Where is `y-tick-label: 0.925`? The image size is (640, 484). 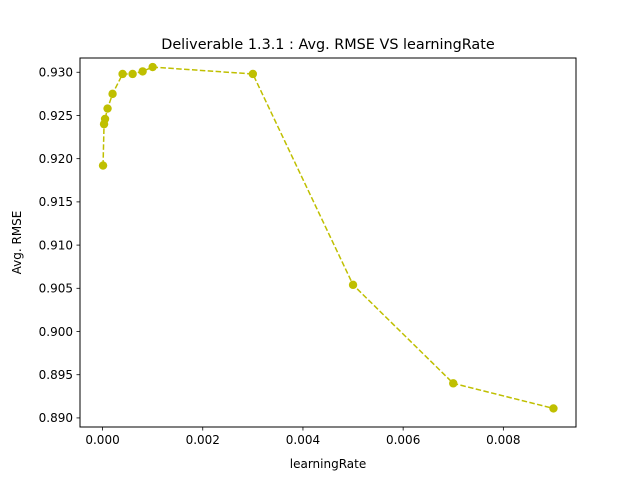
y-tick-label: 0.925 is located at coordinates (56, 116).